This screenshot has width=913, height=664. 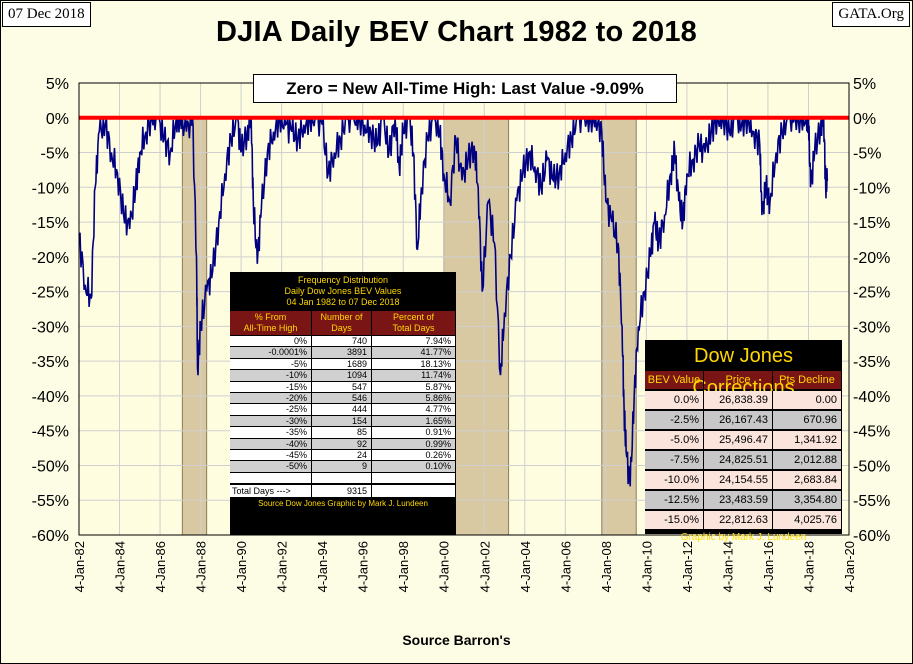 I want to click on y-tick-label-left: 0%, so click(x=57, y=119).